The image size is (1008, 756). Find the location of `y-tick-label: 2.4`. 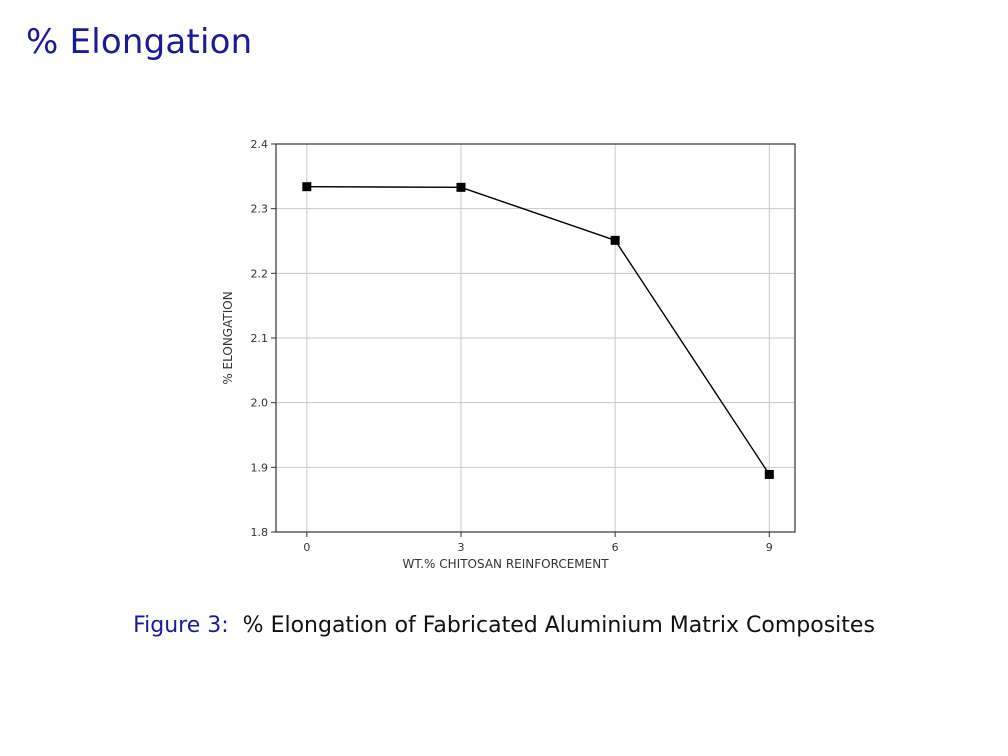

y-tick-label: 2.4 is located at coordinates (260, 144).